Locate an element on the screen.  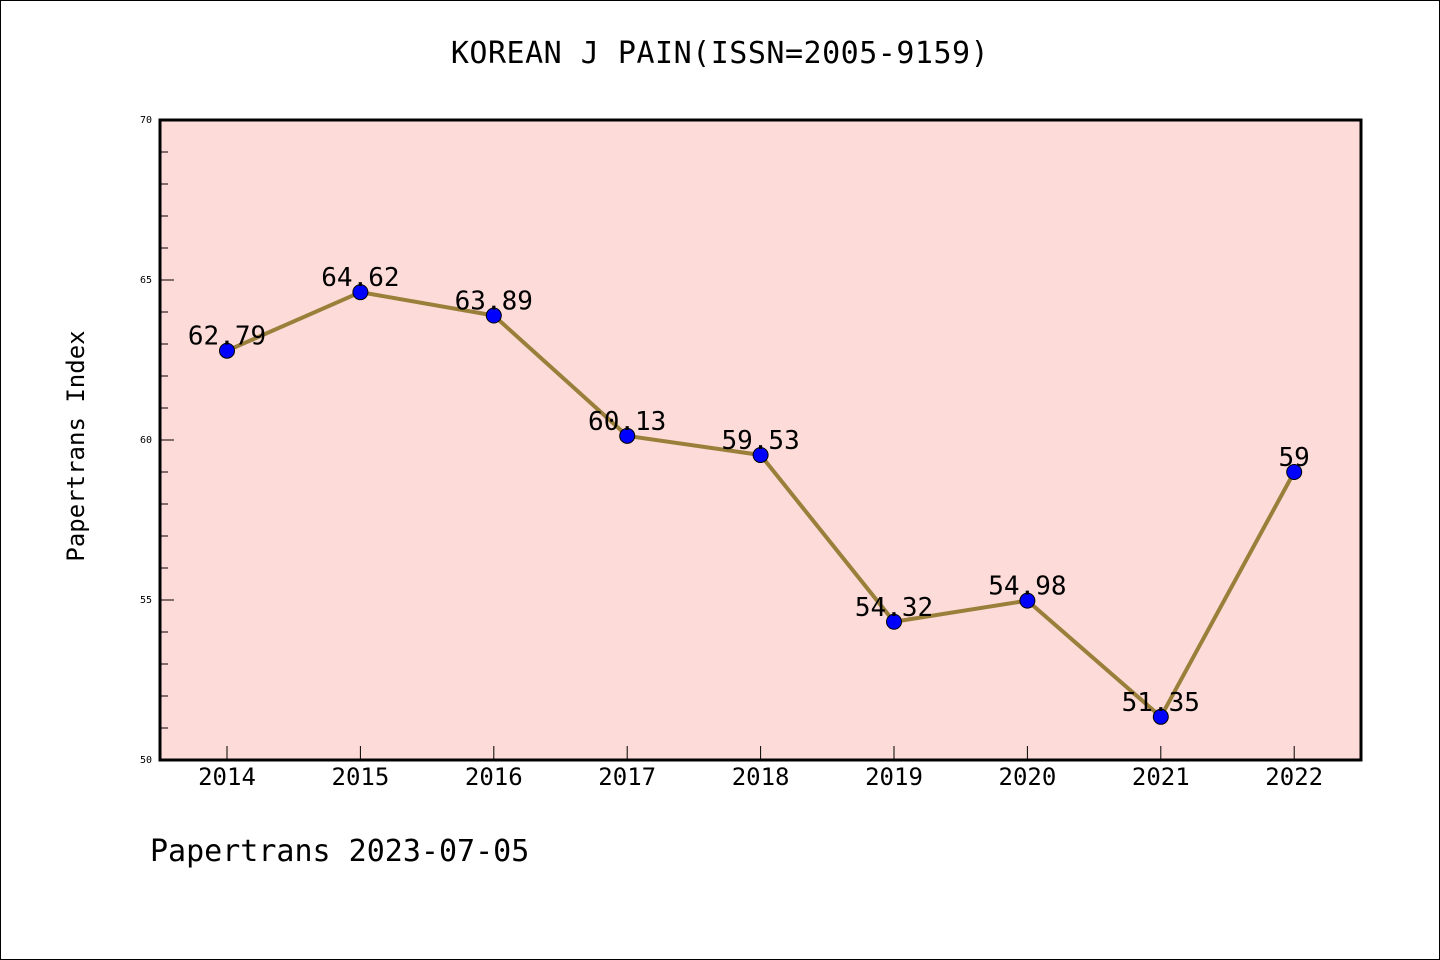
x-tick-label: 2022 is located at coordinates (1294, 777).